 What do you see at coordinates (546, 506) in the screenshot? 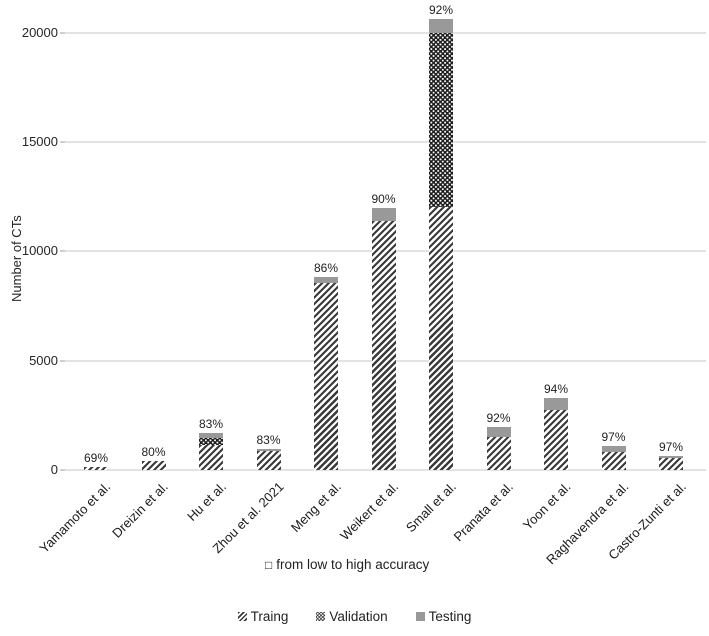
I see `x-axis-label: Yoon et al.` at bounding box center [546, 506].